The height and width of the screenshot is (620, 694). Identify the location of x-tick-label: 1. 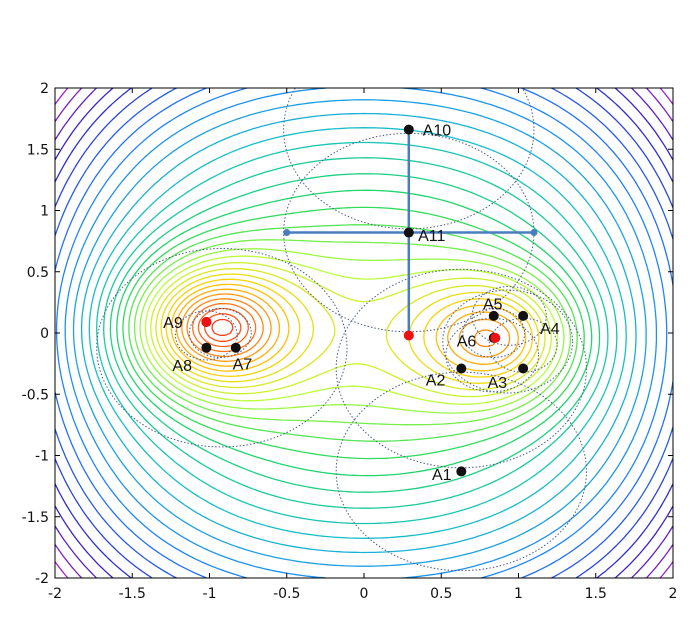
(518, 594).